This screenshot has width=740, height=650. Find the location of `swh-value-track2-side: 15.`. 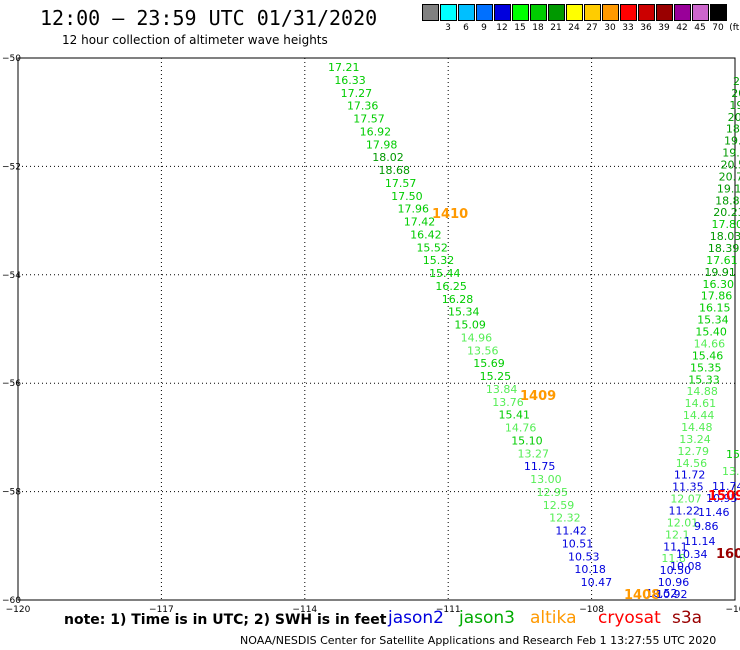

swh-value-track2-side: 15. is located at coordinates (733, 454).